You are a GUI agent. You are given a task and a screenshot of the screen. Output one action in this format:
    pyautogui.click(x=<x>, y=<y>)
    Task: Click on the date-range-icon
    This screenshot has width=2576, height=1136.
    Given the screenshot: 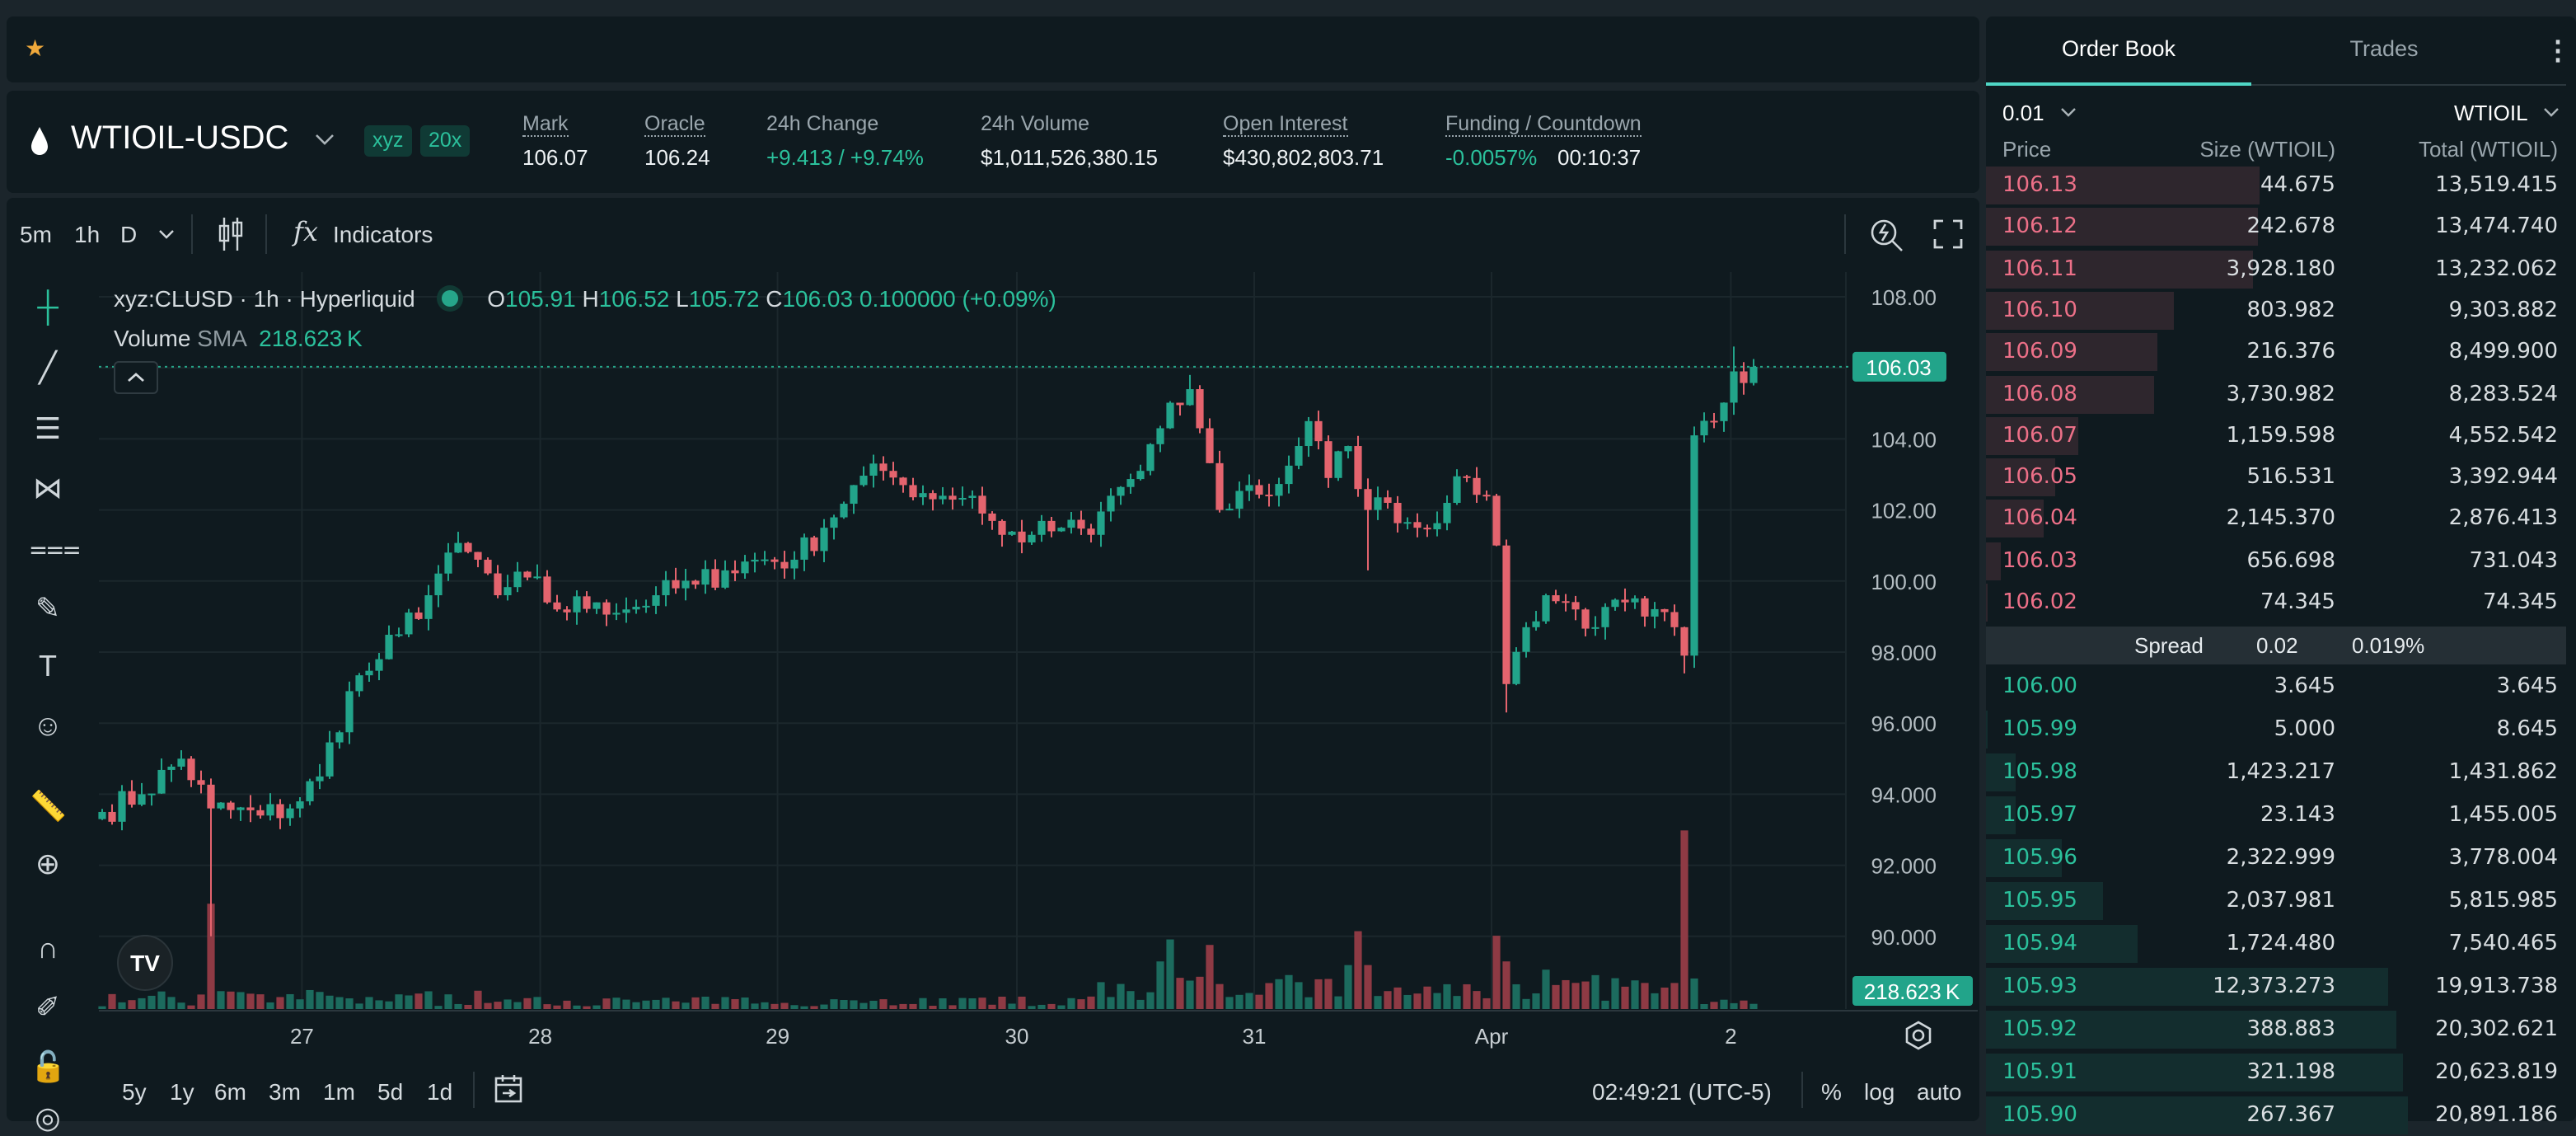 What is the action you would take?
    pyautogui.click(x=509, y=1089)
    